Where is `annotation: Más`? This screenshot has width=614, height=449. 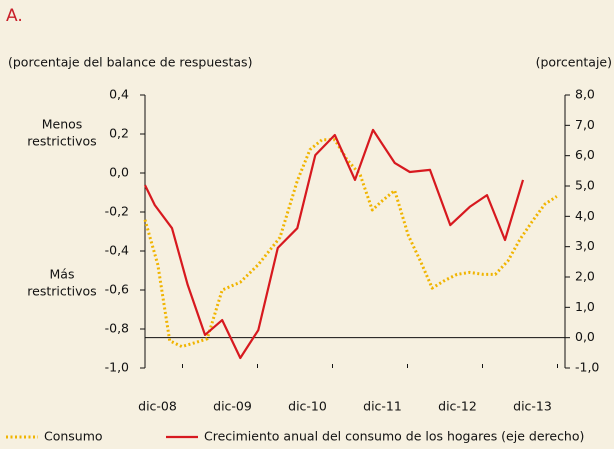 annotation: Más is located at coordinates (62, 274).